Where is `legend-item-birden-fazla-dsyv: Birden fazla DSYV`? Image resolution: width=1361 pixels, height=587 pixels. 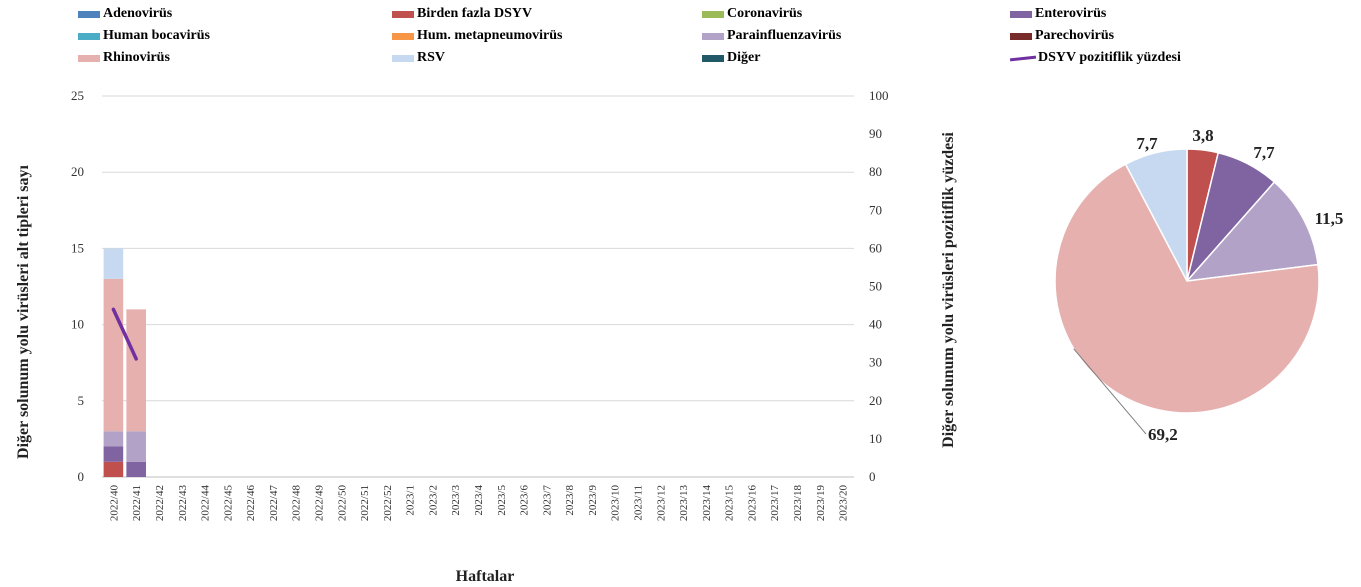
legend-item-birden-fazla-dsyv: Birden fazla DSYV is located at coordinates (462, 14).